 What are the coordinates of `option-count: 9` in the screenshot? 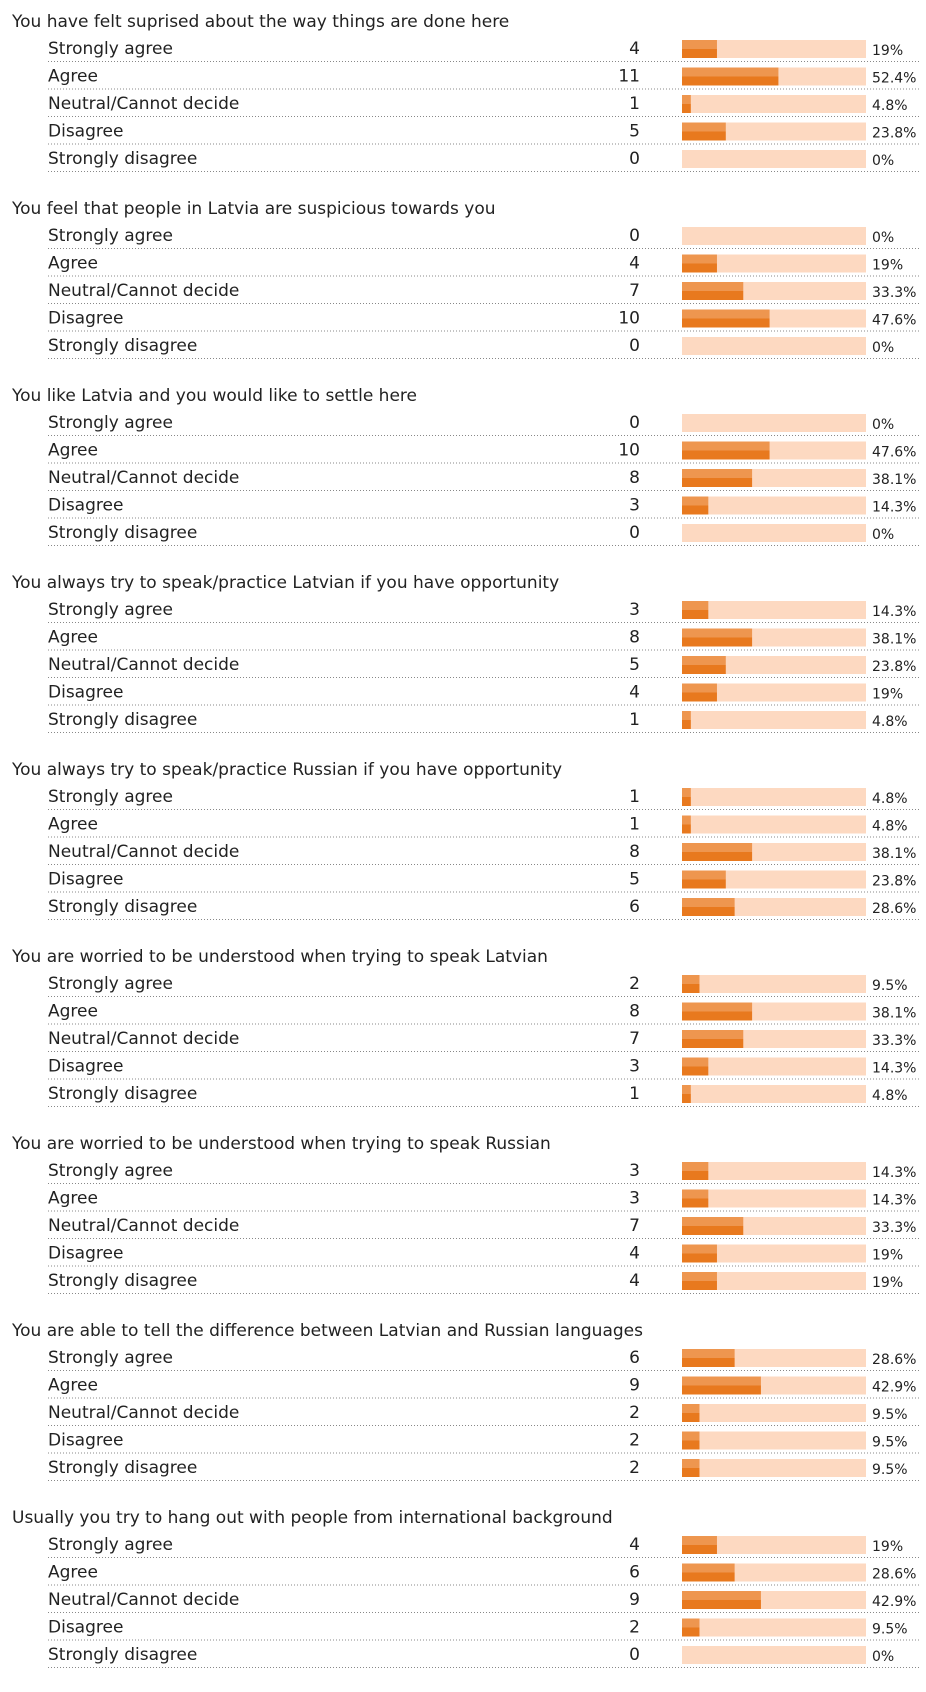 It's located at (634, 1600).